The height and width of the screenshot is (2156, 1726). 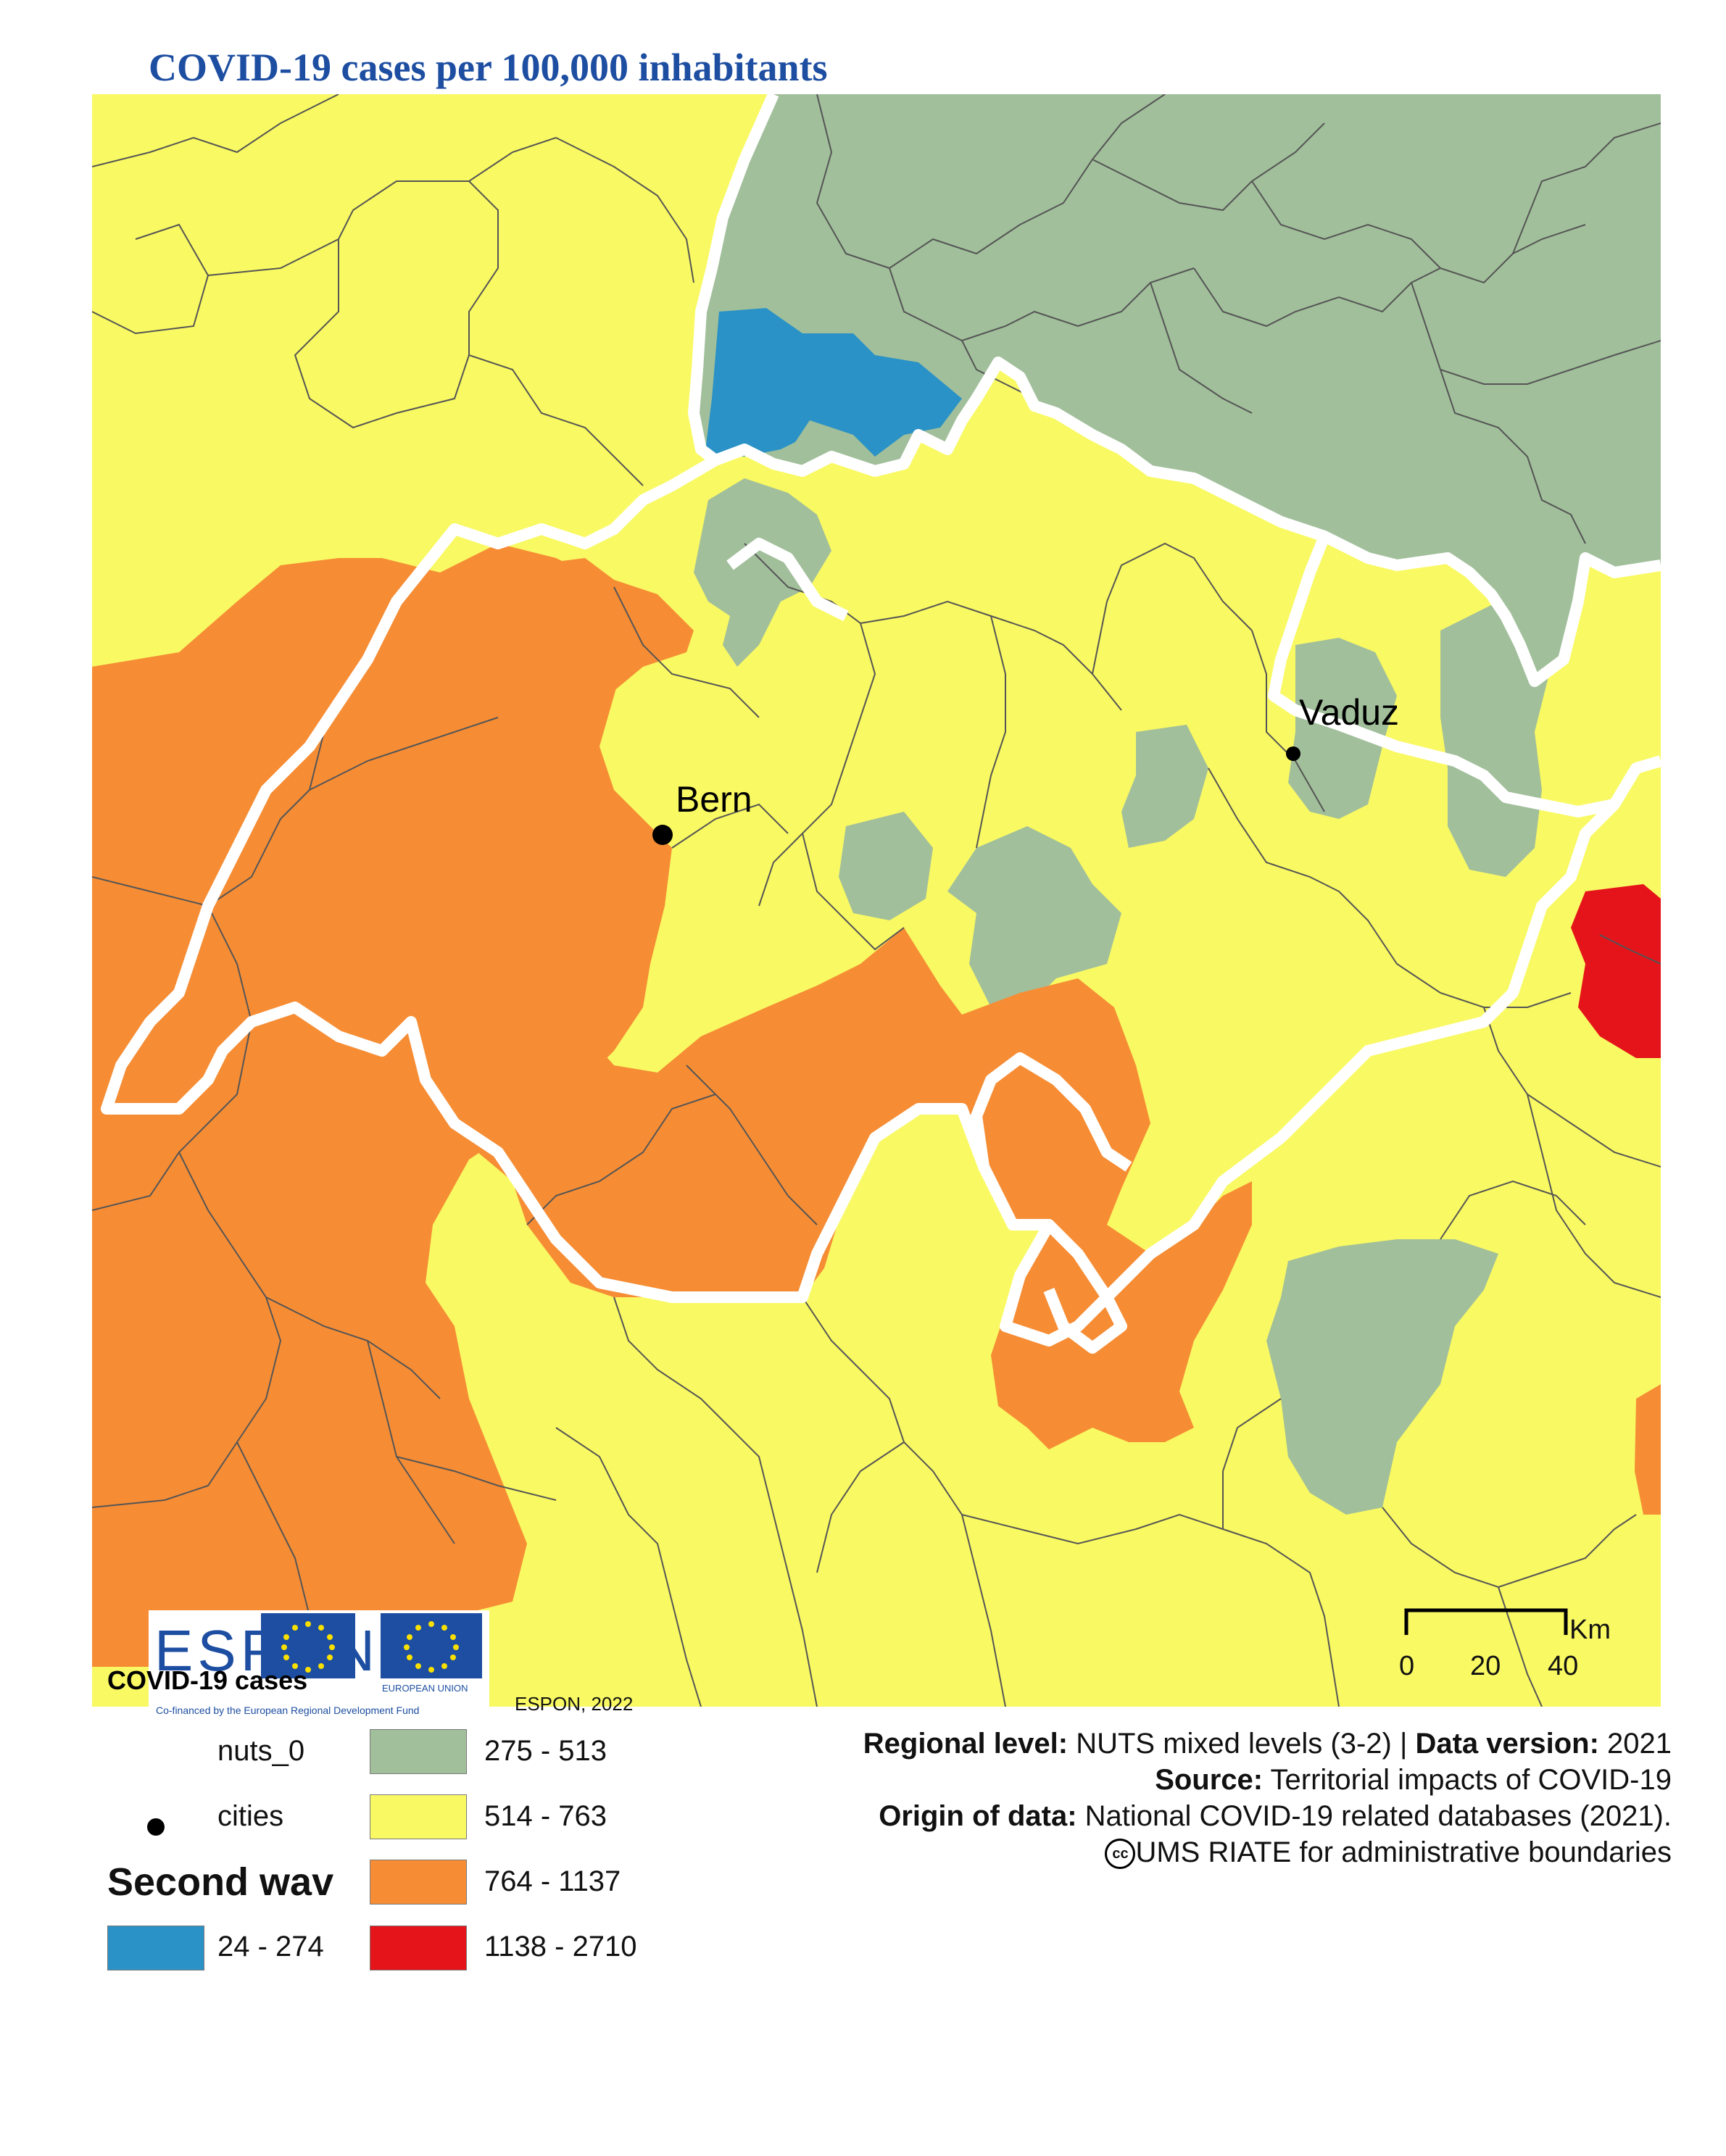 What do you see at coordinates (833, 382) in the screenshot?
I see `region-blue` at bounding box center [833, 382].